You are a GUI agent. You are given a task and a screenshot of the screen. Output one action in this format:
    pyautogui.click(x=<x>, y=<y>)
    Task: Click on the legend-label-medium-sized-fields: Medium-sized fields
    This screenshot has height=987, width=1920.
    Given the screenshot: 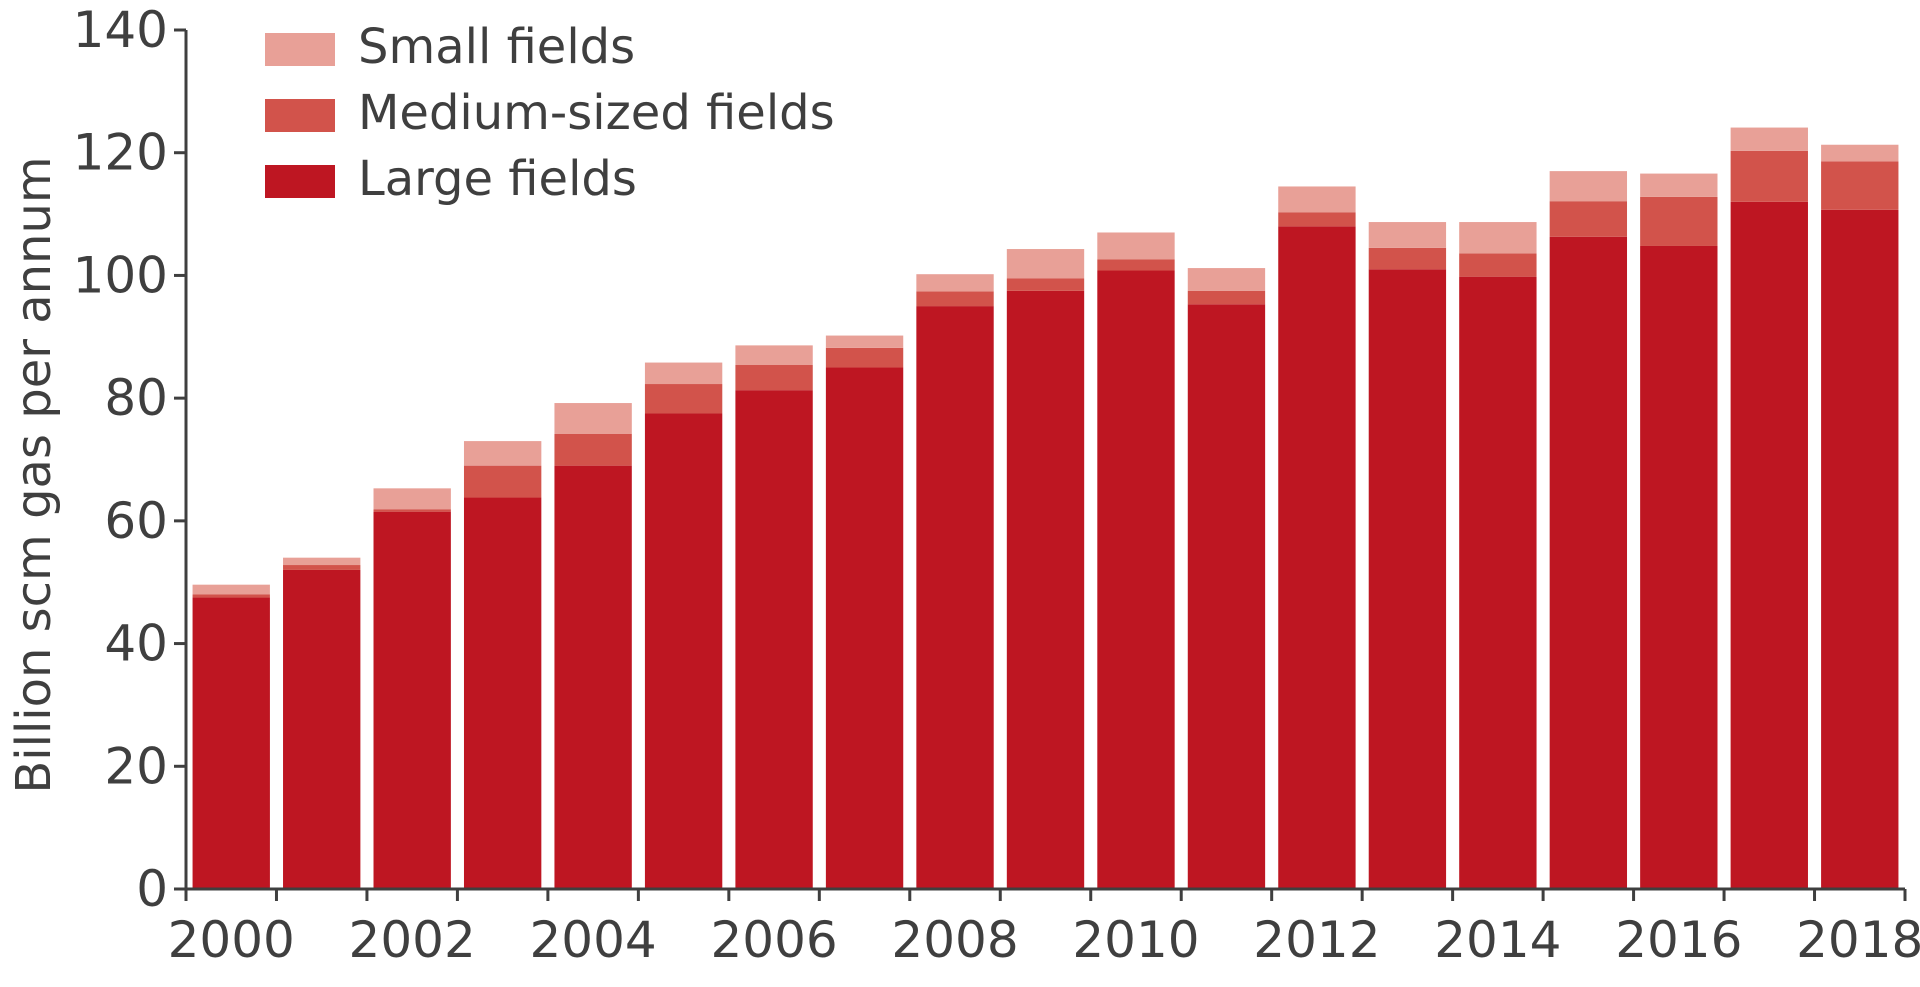 What is the action you would take?
    pyautogui.click(x=596, y=113)
    